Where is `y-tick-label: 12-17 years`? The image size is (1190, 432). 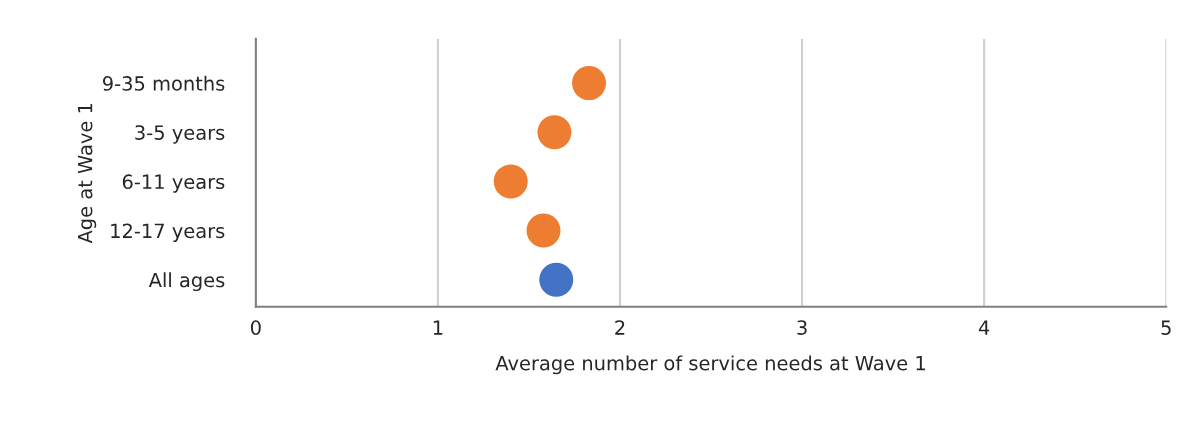
y-tick-label: 12-17 years is located at coordinates (168, 232).